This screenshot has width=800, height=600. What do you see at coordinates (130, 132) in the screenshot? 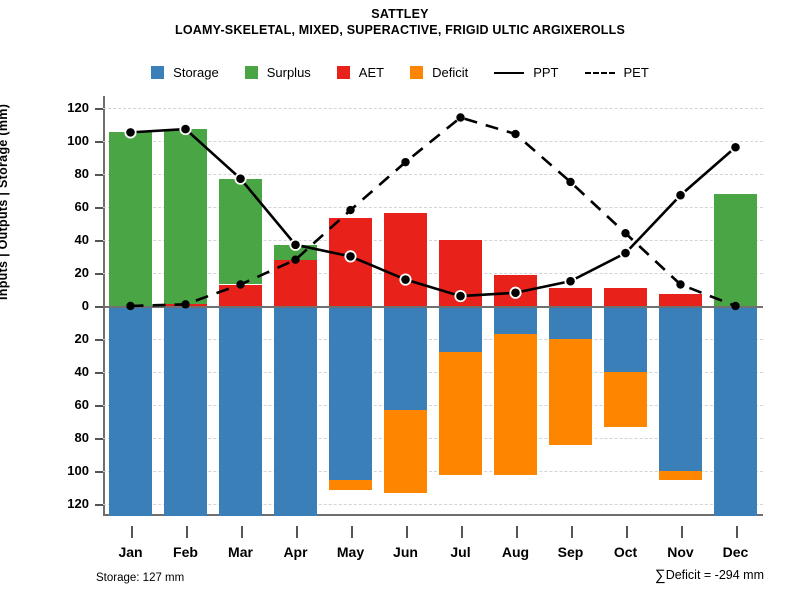
I see `marker-ppt-jan` at bounding box center [130, 132].